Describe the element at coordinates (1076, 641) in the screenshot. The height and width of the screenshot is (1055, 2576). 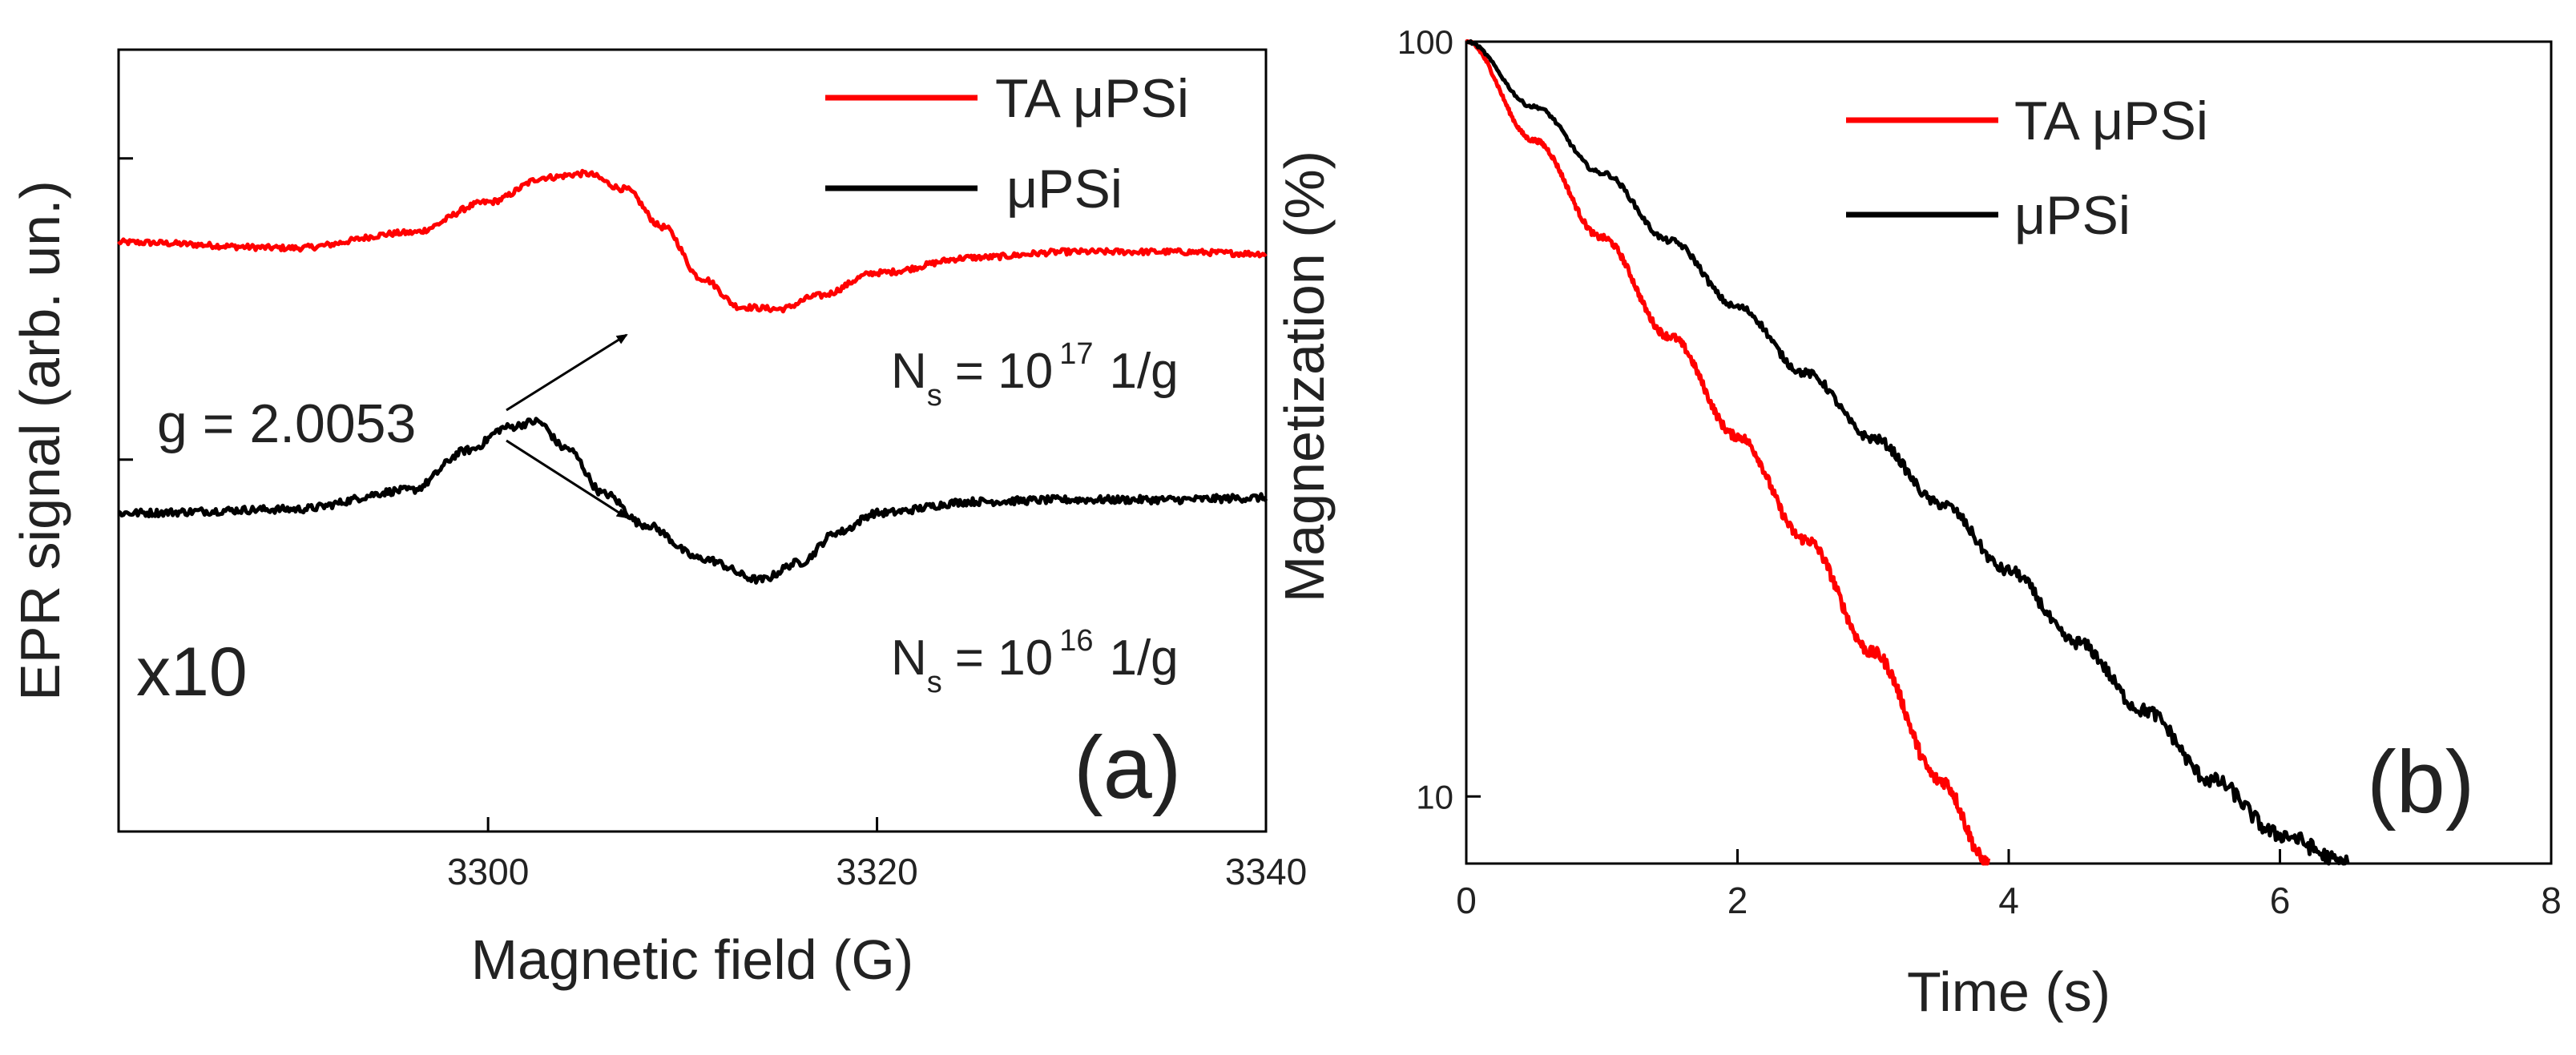
I see `ns-upsi-exp: 16` at that location.